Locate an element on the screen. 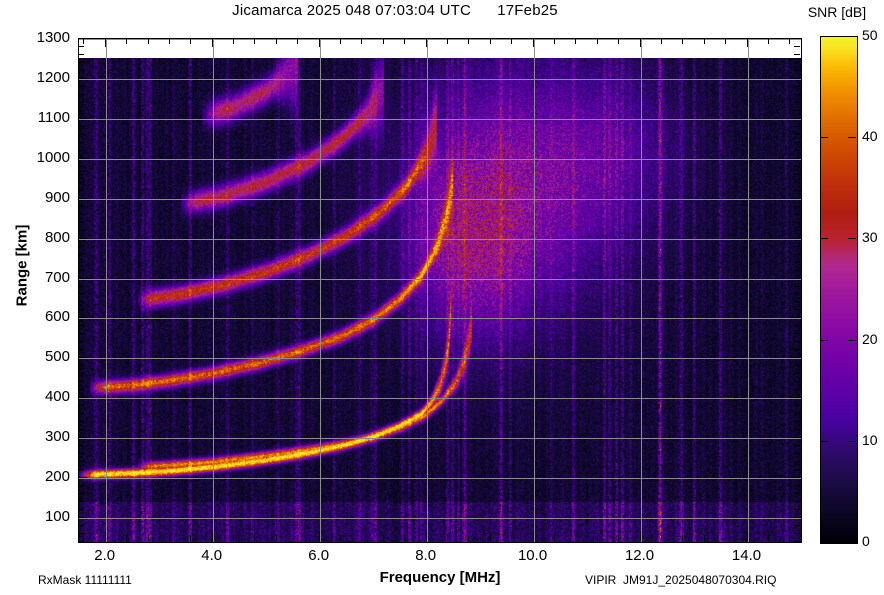 This screenshot has width=884, height=595. plot-top-blank-band is located at coordinates (440, 48).